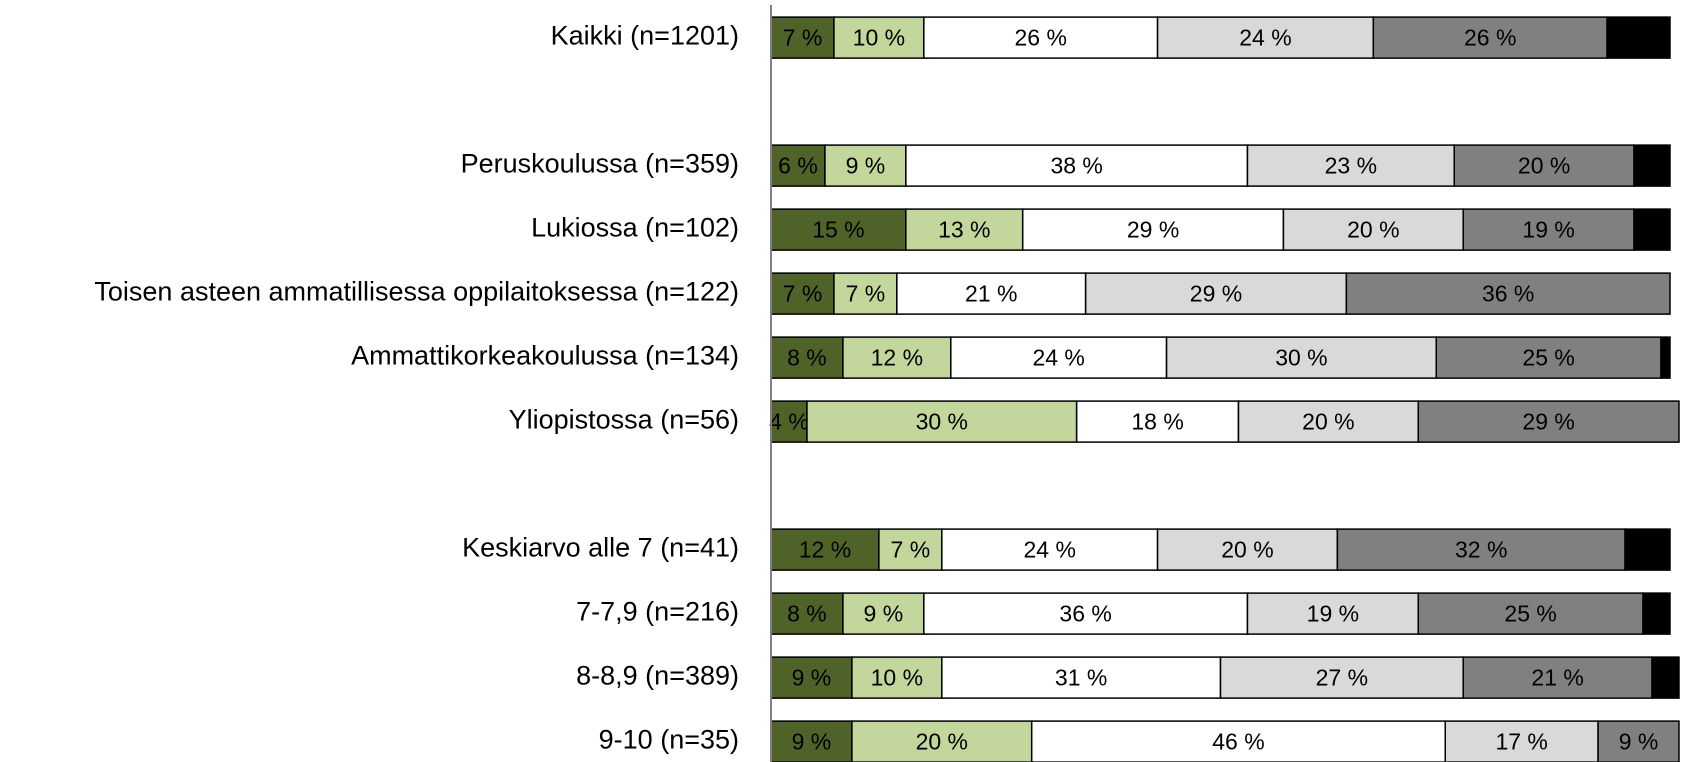  I want to click on value-label: 4 %, so click(789, 422).